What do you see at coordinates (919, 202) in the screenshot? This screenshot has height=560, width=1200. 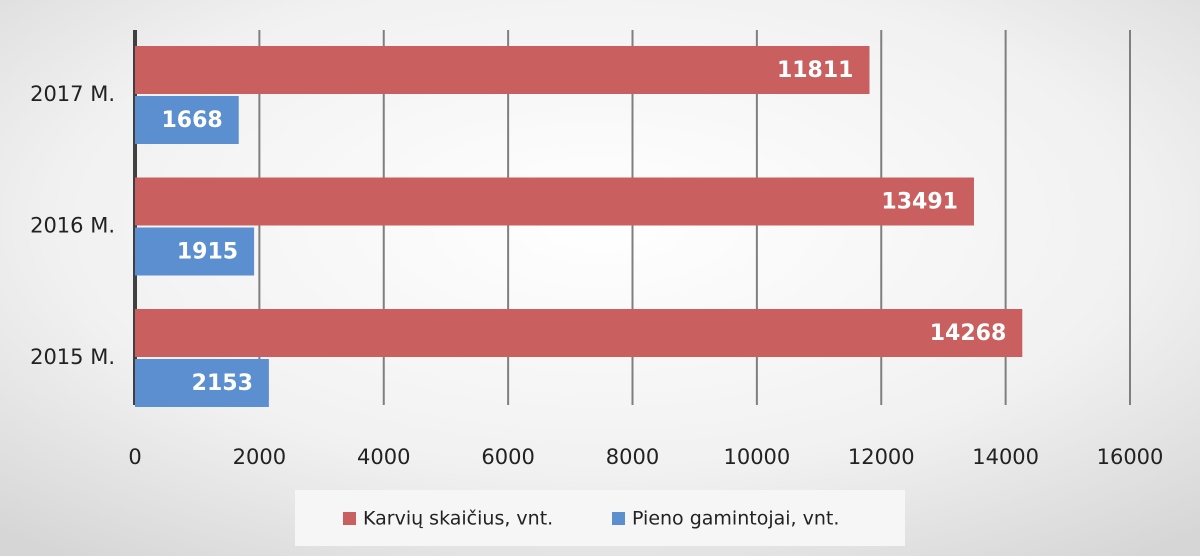 I see `value-label: 13491` at bounding box center [919, 202].